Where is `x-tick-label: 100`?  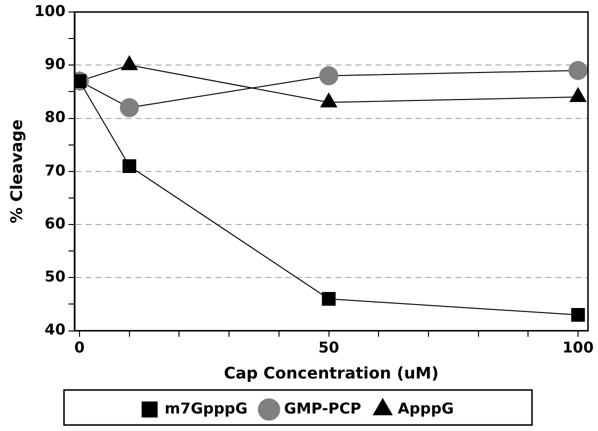
x-tick-label: 100 is located at coordinates (578, 347).